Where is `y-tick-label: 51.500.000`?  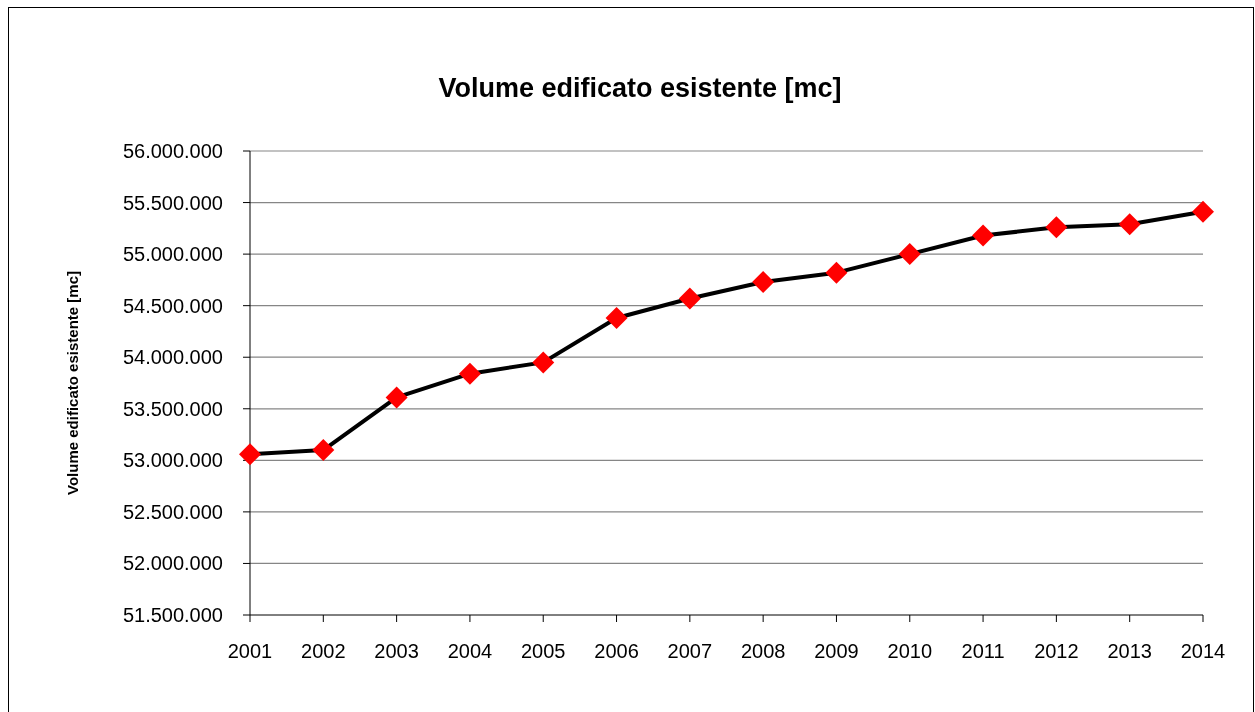
y-tick-label: 51.500.000 is located at coordinates (172, 615).